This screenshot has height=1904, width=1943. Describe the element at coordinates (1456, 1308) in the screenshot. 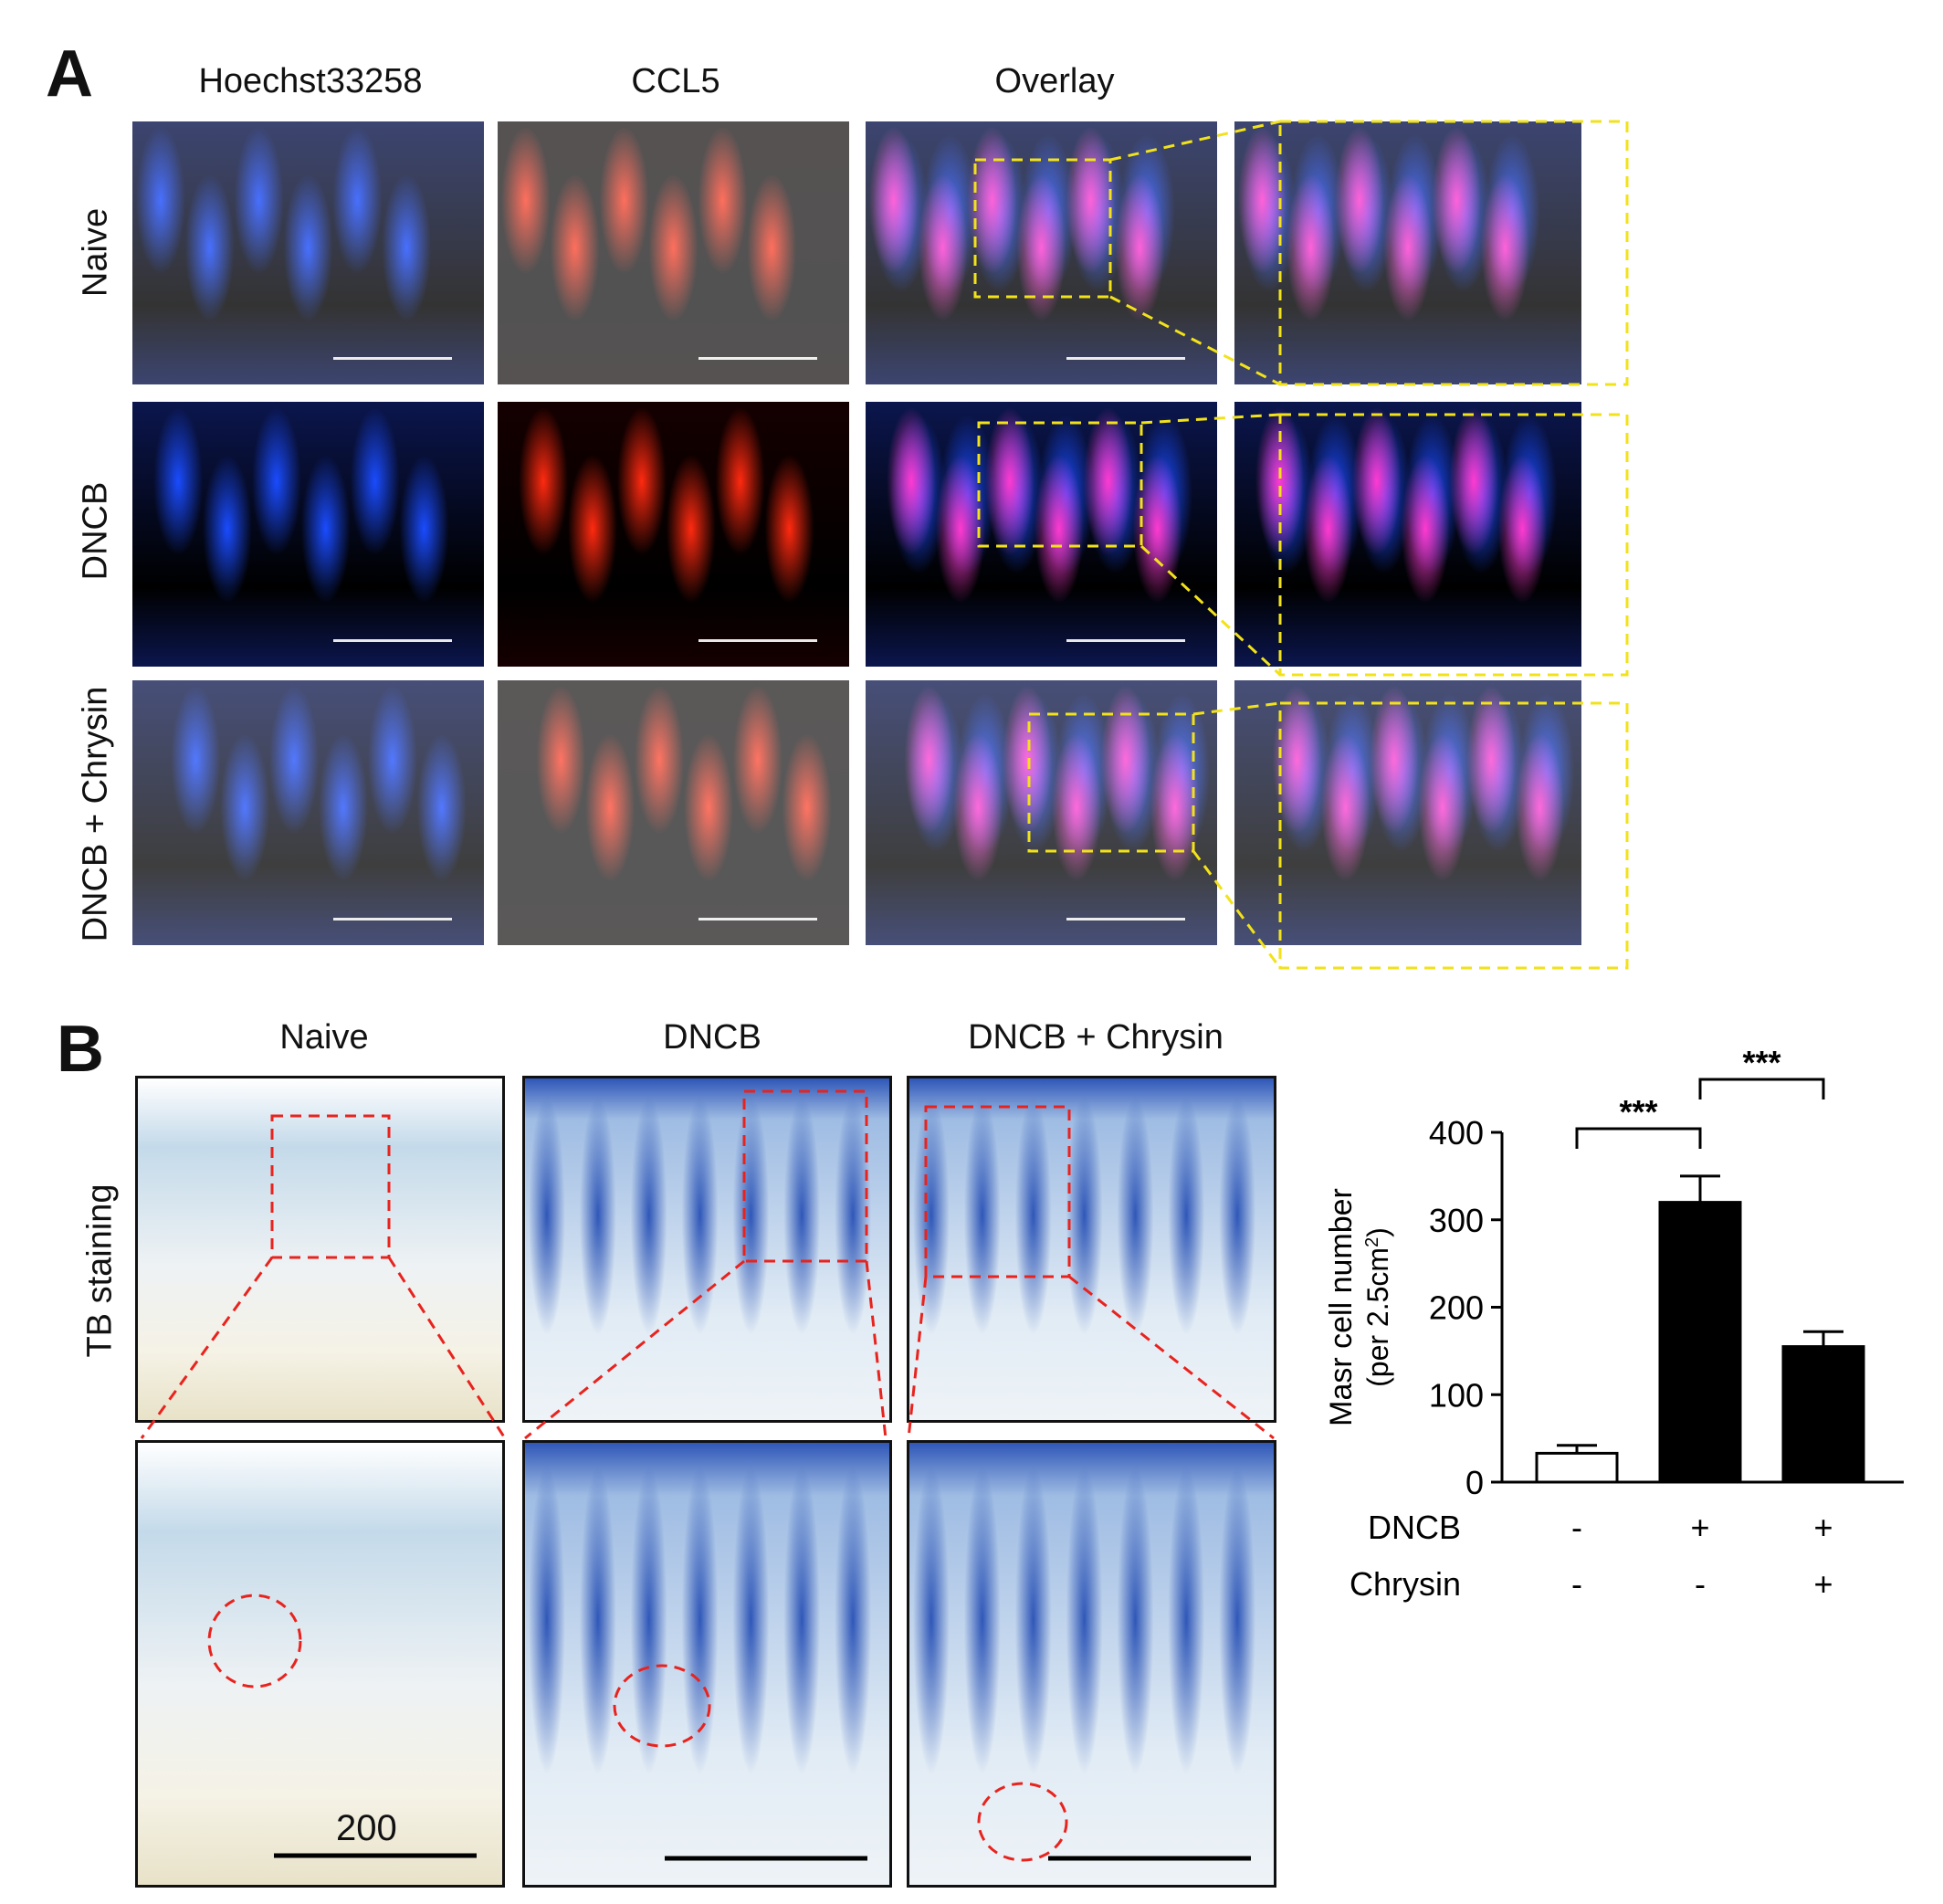

I see `y-tick-label-2: 200` at that location.